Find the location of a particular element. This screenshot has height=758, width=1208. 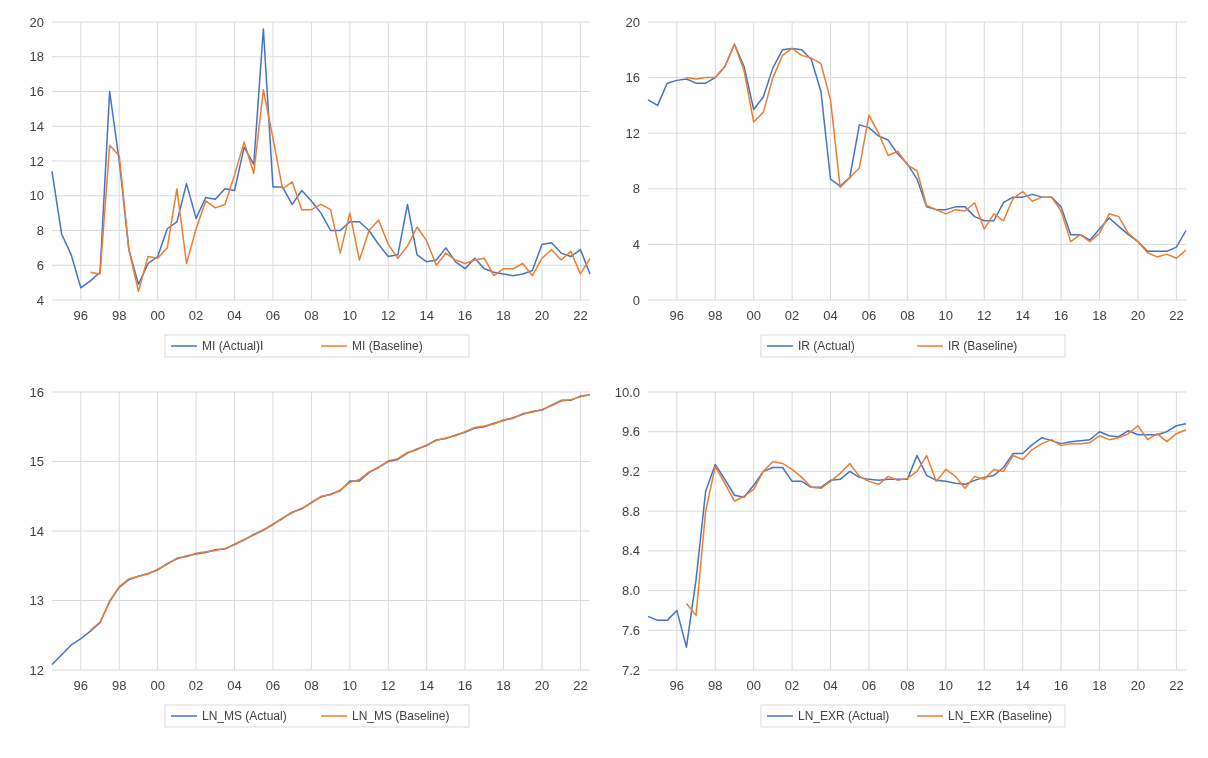

y-tick-label: 7.6 is located at coordinates (630, 630).